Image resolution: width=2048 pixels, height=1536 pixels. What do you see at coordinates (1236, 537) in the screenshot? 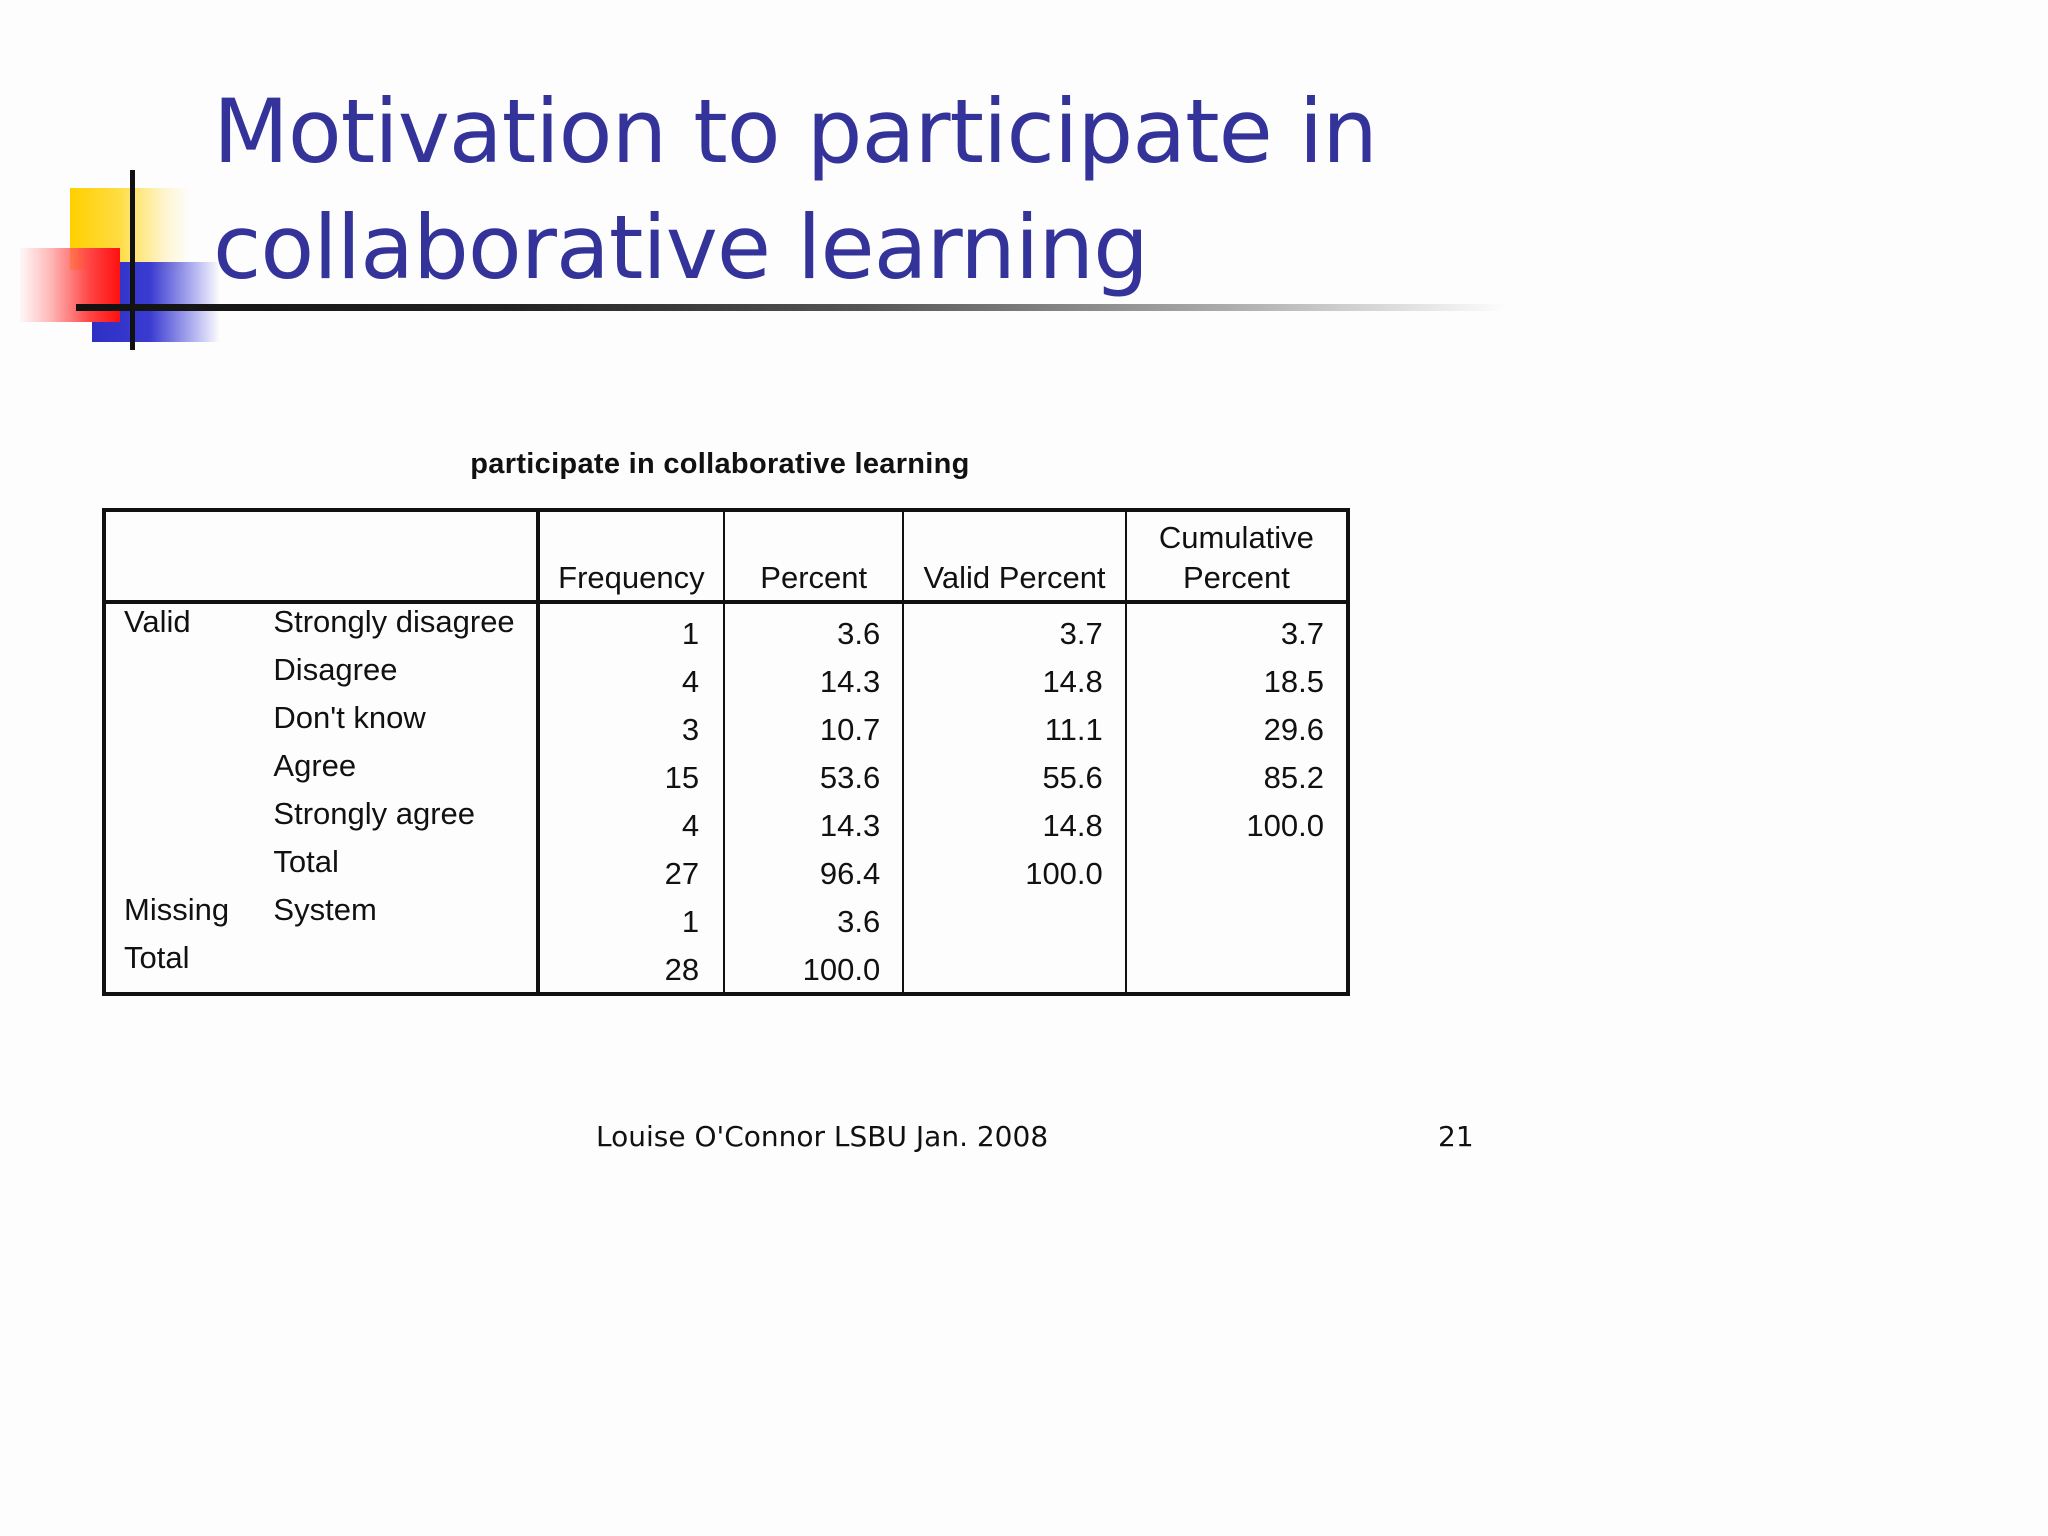
I see `header-cumulative-line1: Cumulative` at bounding box center [1236, 537].